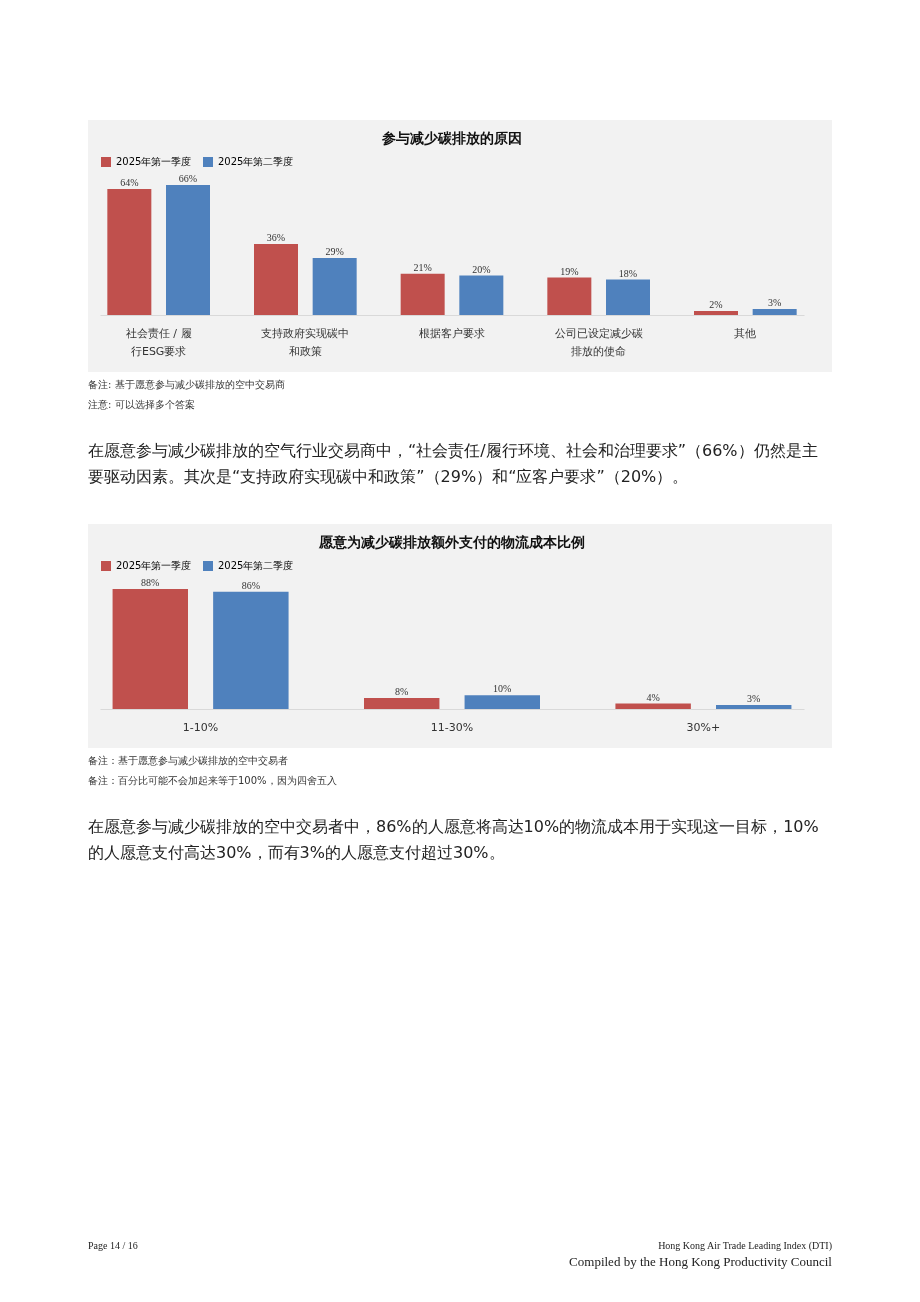 The width and height of the screenshot is (920, 1302). Describe the element at coordinates (502, 689) in the screenshot. I see `data-label: 10%` at that location.